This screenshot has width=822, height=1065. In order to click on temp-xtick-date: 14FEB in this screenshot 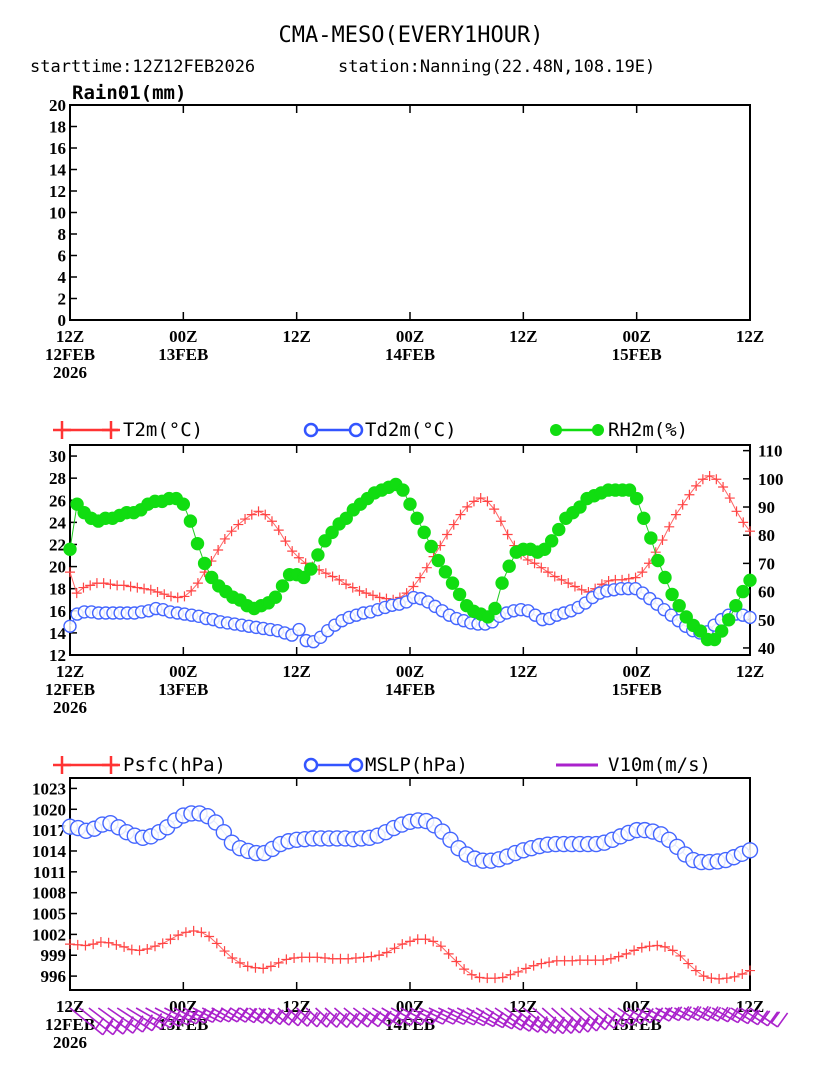, I will do `click(410, 689)`.